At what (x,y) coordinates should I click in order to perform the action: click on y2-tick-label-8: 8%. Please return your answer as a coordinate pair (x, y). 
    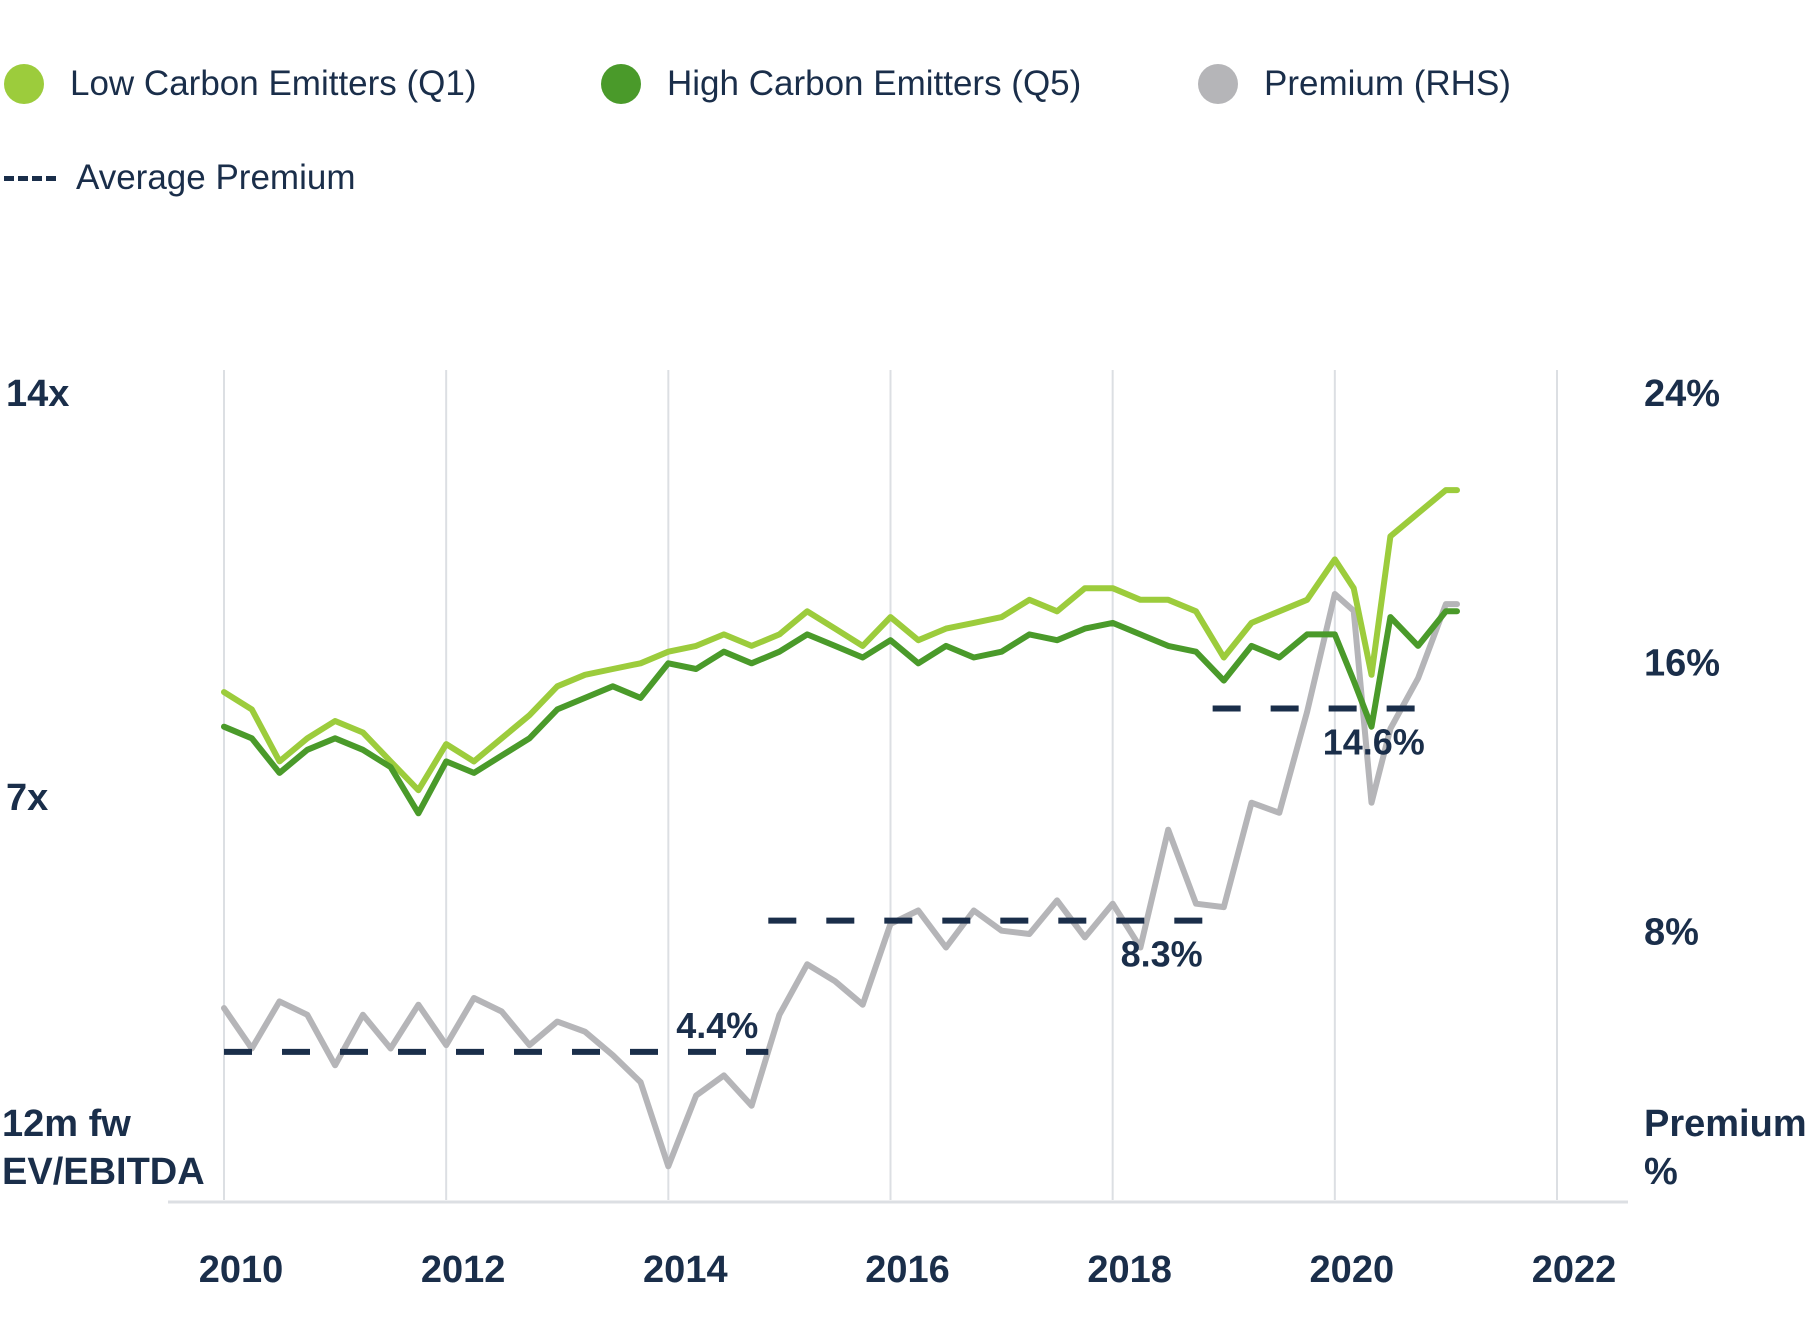
    Looking at the image, I should click on (1671, 933).